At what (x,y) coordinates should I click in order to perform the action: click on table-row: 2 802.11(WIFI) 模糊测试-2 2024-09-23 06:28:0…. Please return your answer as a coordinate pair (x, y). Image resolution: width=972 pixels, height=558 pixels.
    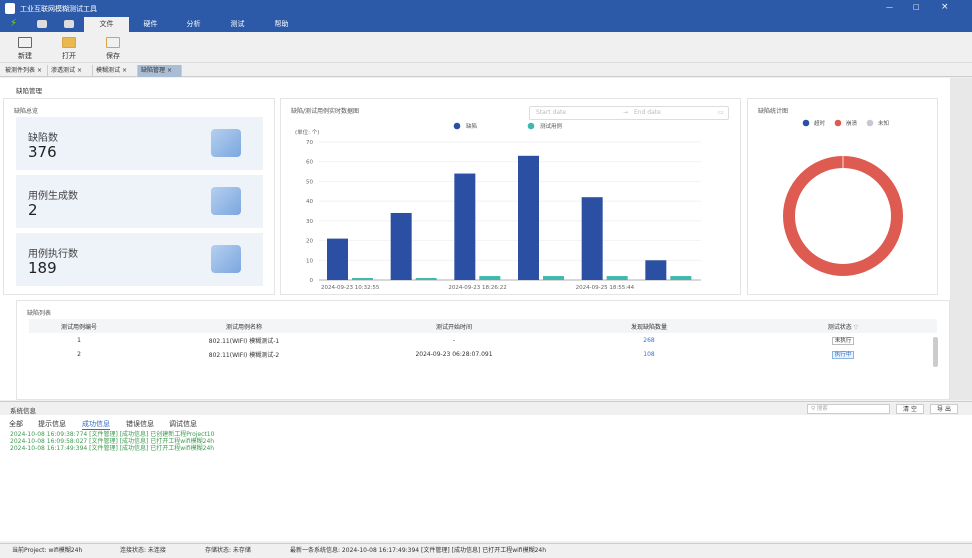
    Looking at the image, I should click on (483, 354).